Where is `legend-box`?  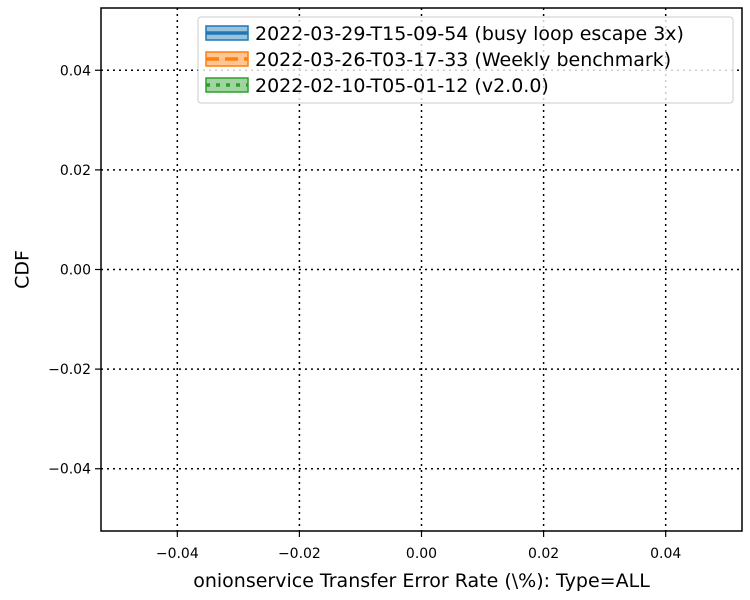
legend-box is located at coordinates (465, 60).